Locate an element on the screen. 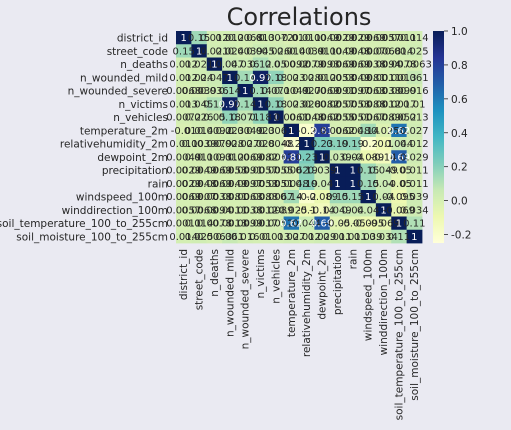 The height and width of the screenshot is (430, 511). cell-annotation: 0.045 is located at coordinates (199, 104).